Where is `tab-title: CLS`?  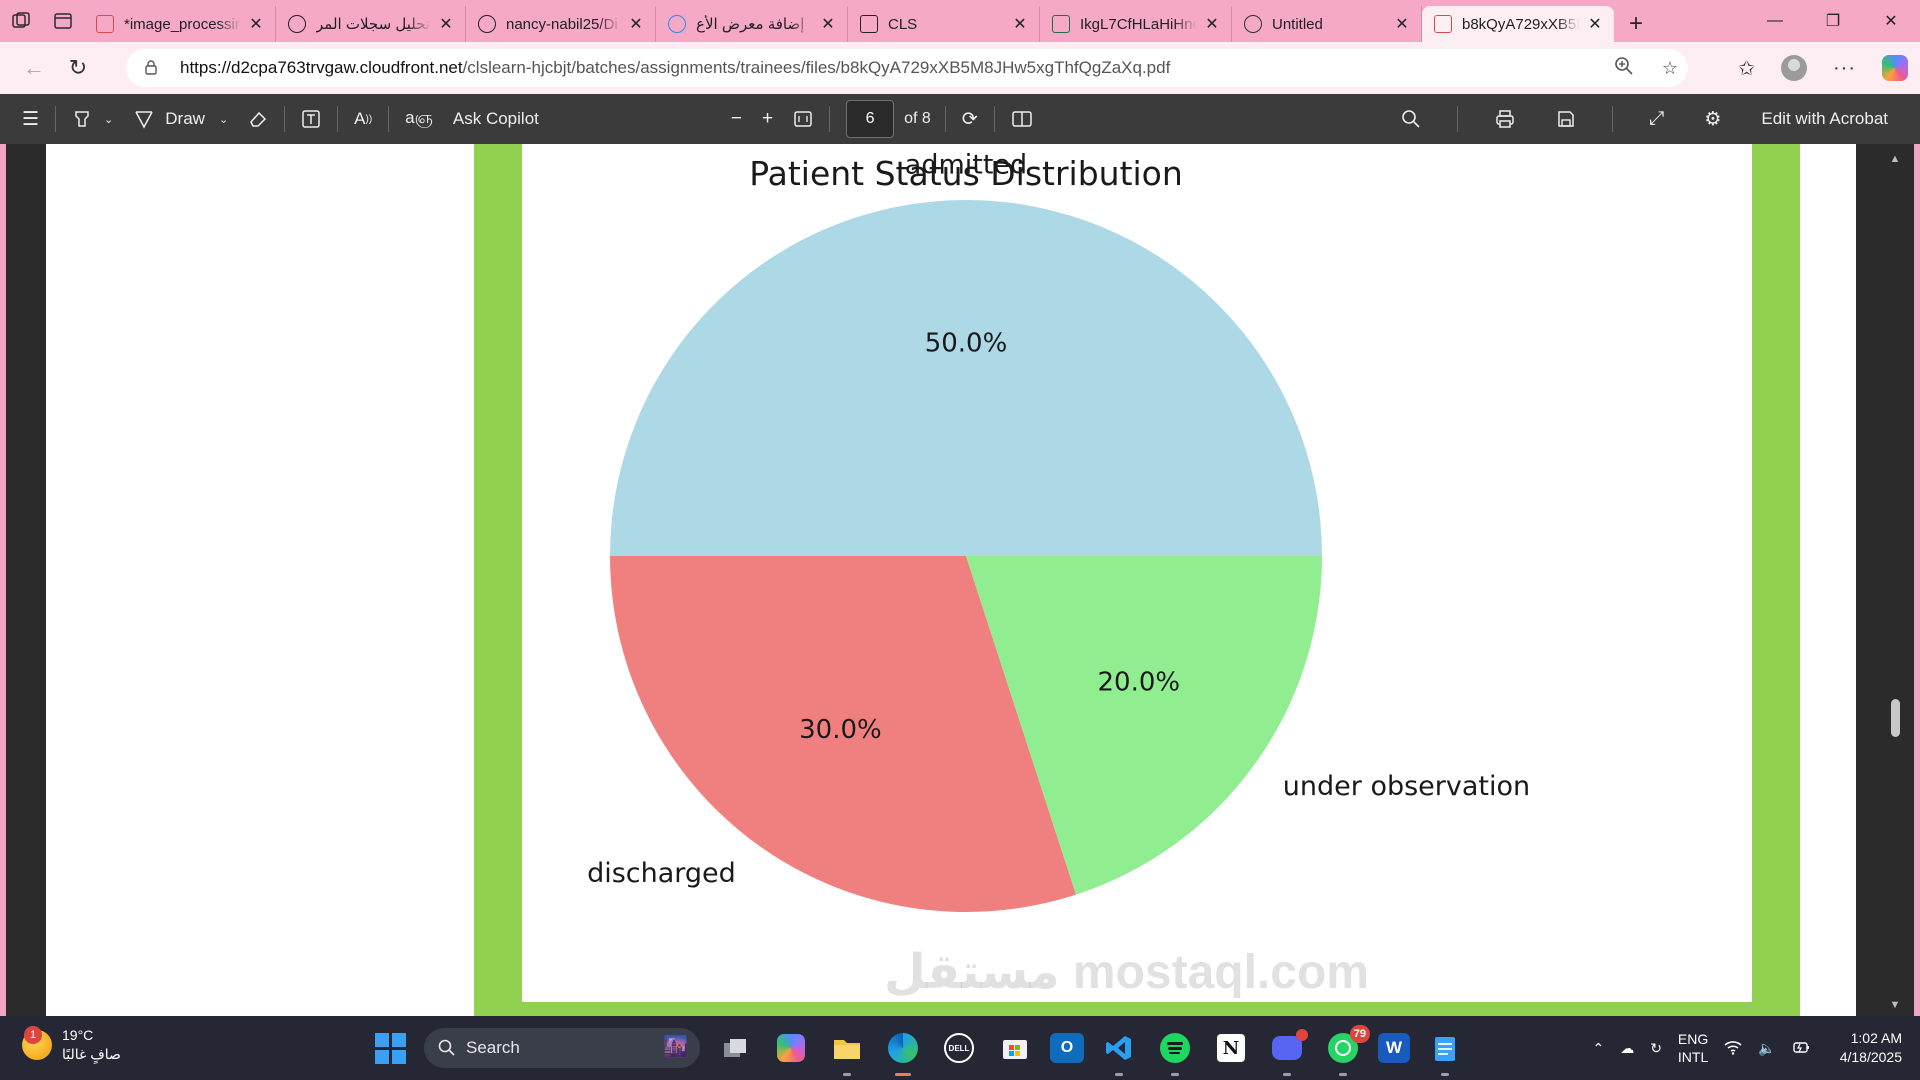
tab-title: CLS is located at coordinates (903, 24).